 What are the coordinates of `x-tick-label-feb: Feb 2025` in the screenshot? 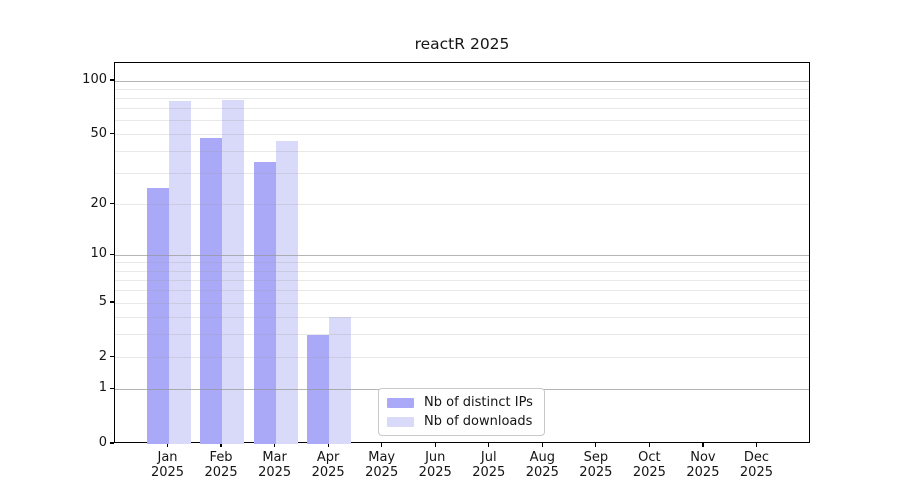 It's located at (221, 465).